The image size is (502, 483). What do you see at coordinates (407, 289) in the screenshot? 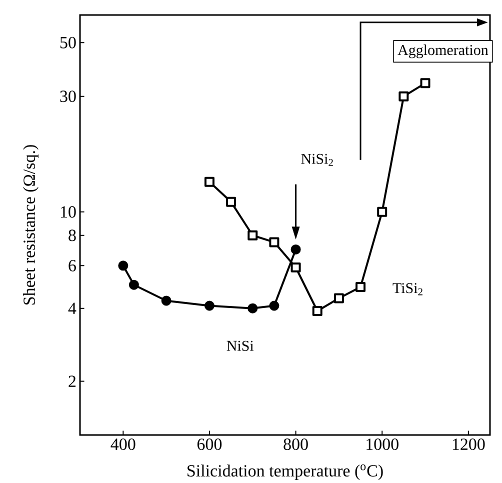
I see `series-label: TiSi$_{2}$` at bounding box center [407, 289].